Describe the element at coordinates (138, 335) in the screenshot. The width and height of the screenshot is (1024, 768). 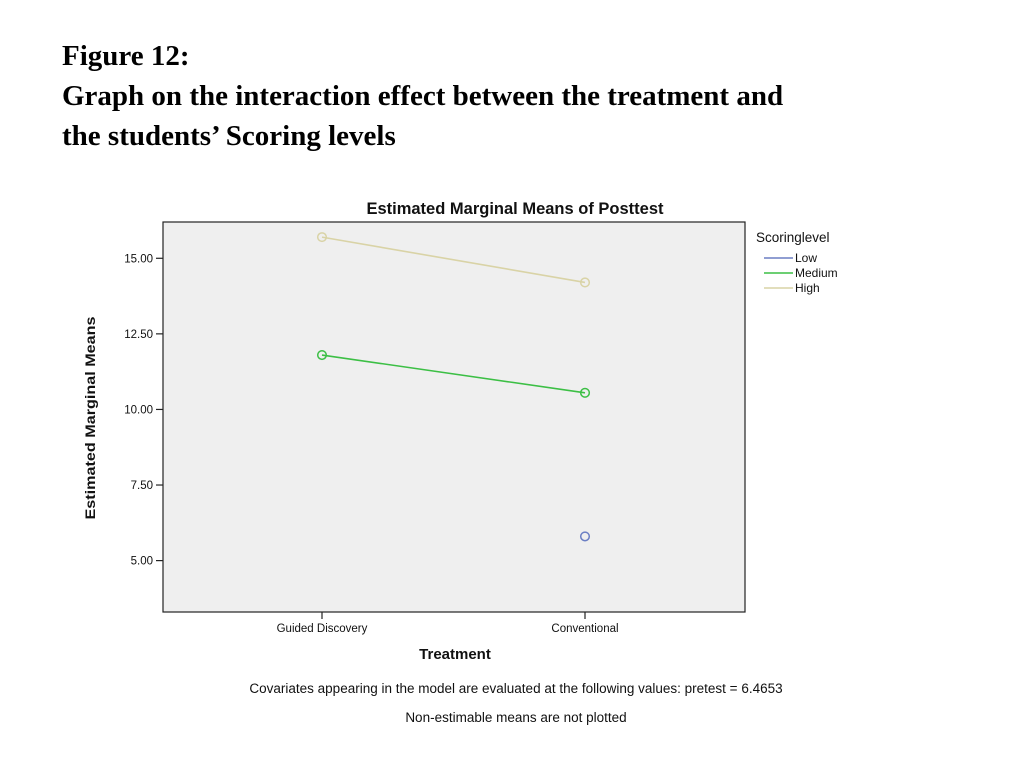
I see `y-tick-label: 12.50` at that location.